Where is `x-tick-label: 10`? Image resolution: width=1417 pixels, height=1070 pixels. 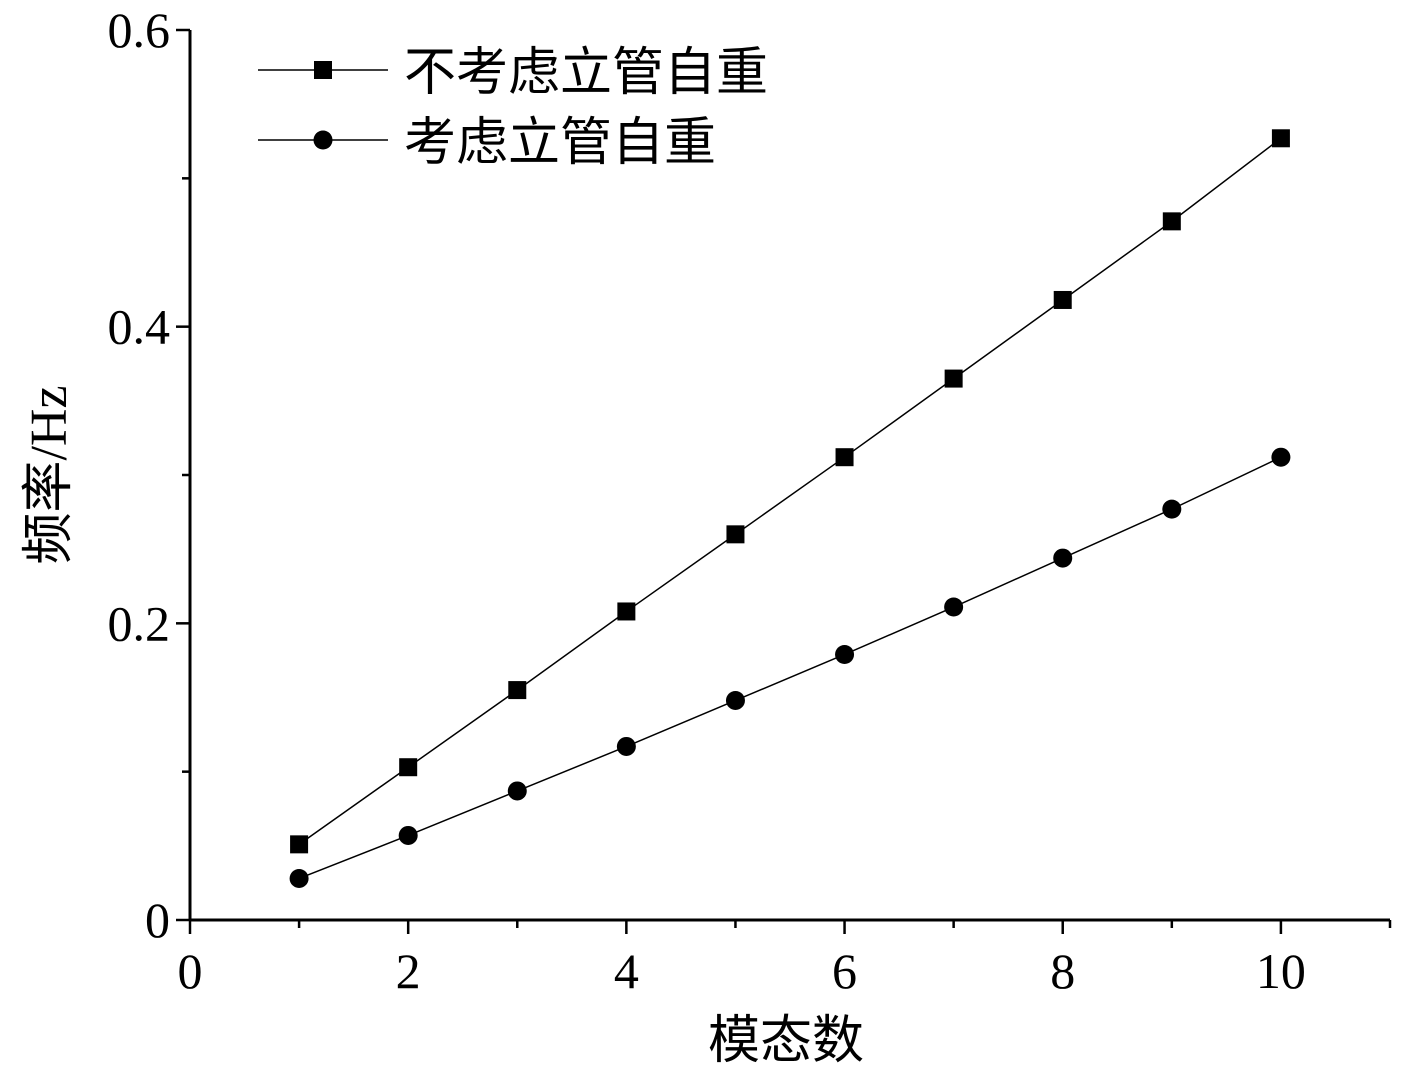 x-tick-label: 10 is located at coordinates (1281, 971).